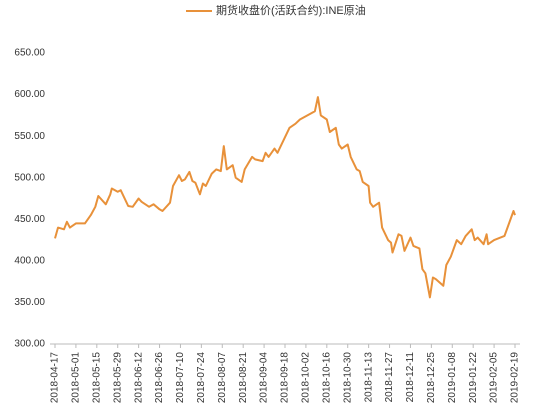  I want to click on x-tick-label: 2018-07-24, so click(201, 378).